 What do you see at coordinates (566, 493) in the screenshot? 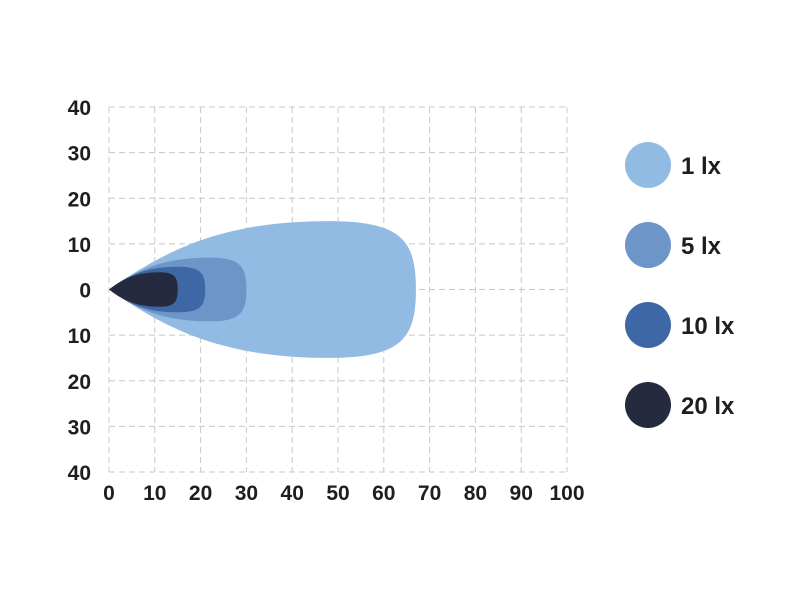
I see `x-tick-label: 100` at bounding box center [566, 493].